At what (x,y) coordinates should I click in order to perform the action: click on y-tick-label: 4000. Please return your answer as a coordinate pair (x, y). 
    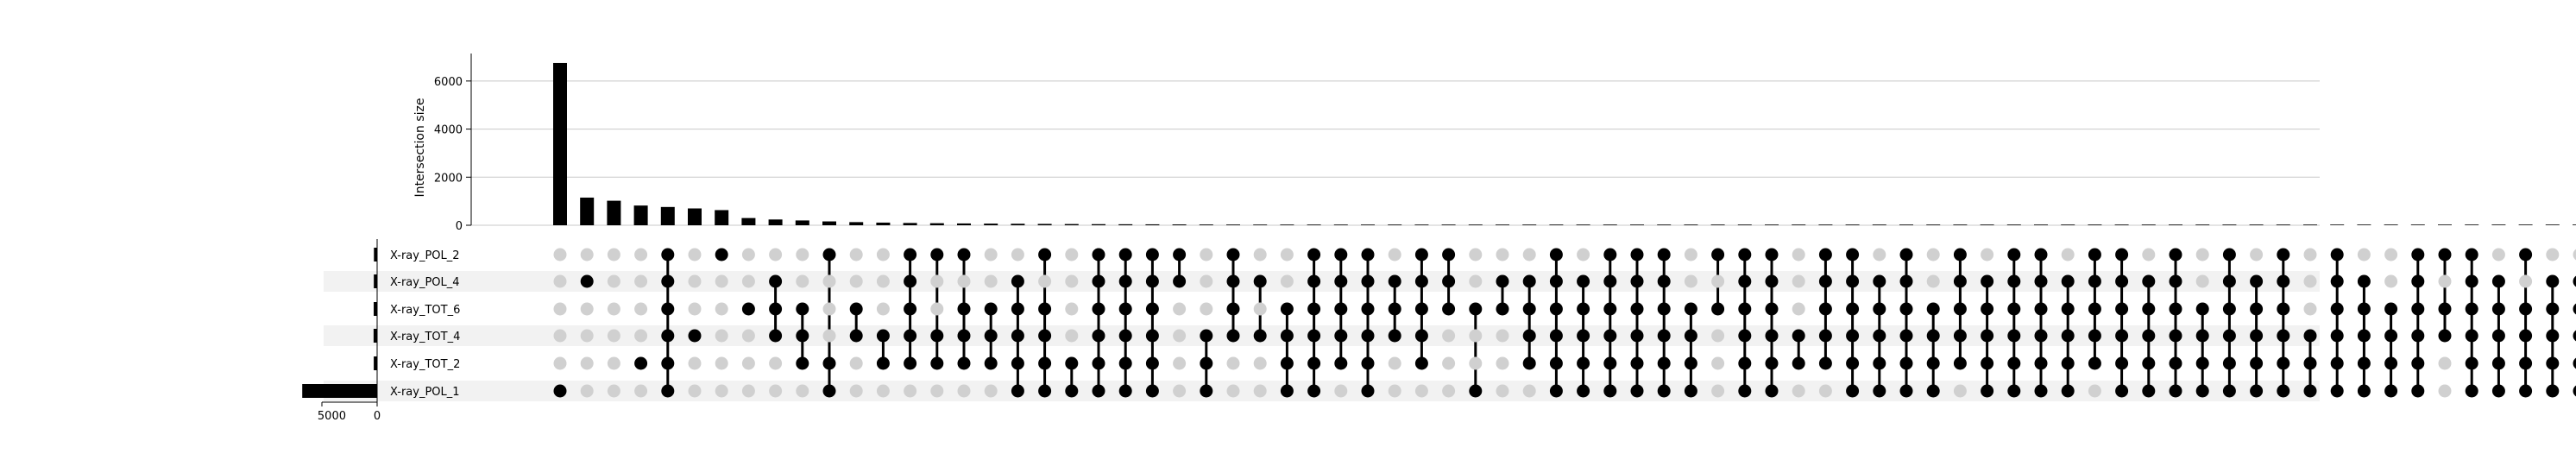
    Looking at the image, I should click on (449, 130).